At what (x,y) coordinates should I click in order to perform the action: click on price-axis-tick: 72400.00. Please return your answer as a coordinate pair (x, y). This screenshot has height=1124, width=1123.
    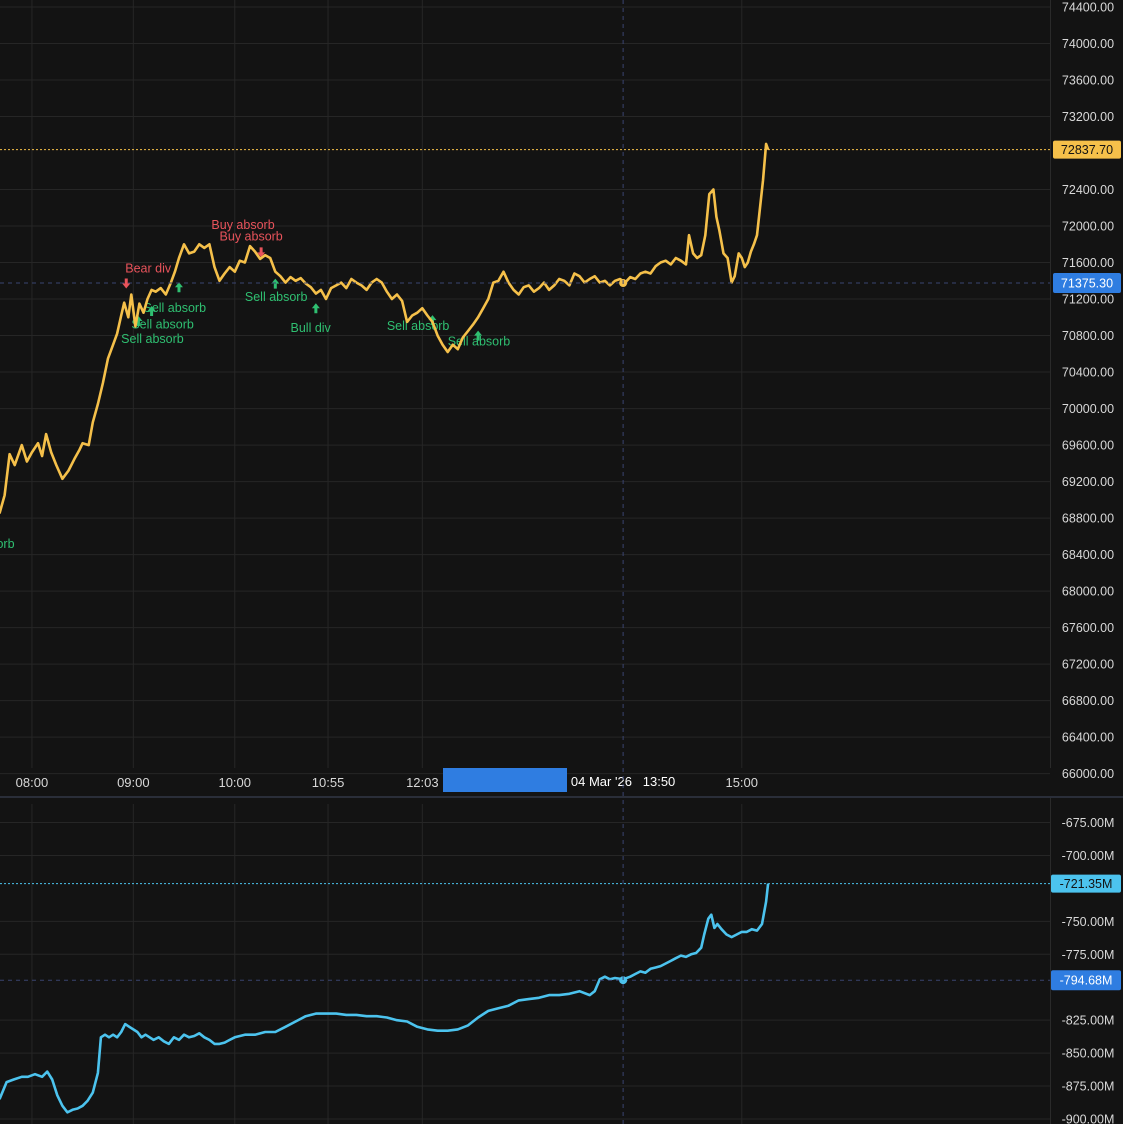
    Looking at the image, I should click on (1088, 190).